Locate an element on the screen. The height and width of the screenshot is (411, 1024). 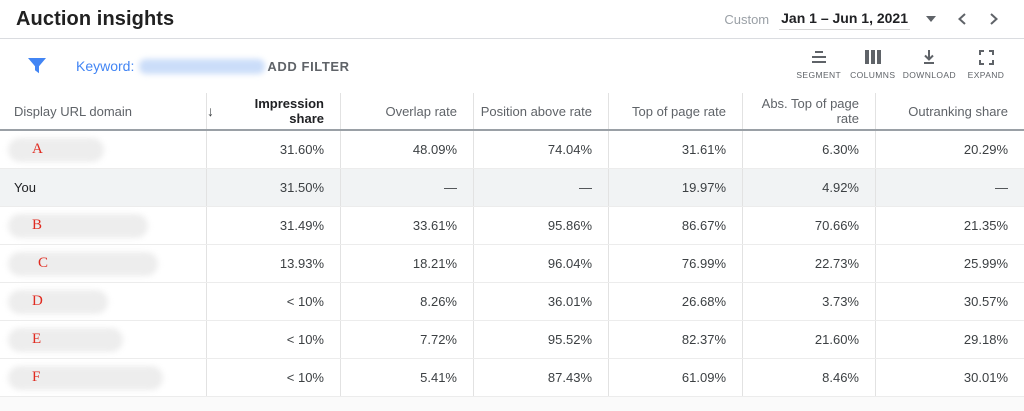
top-of-page-rate-cell: 31.61% is located at coordinates (675, 149).